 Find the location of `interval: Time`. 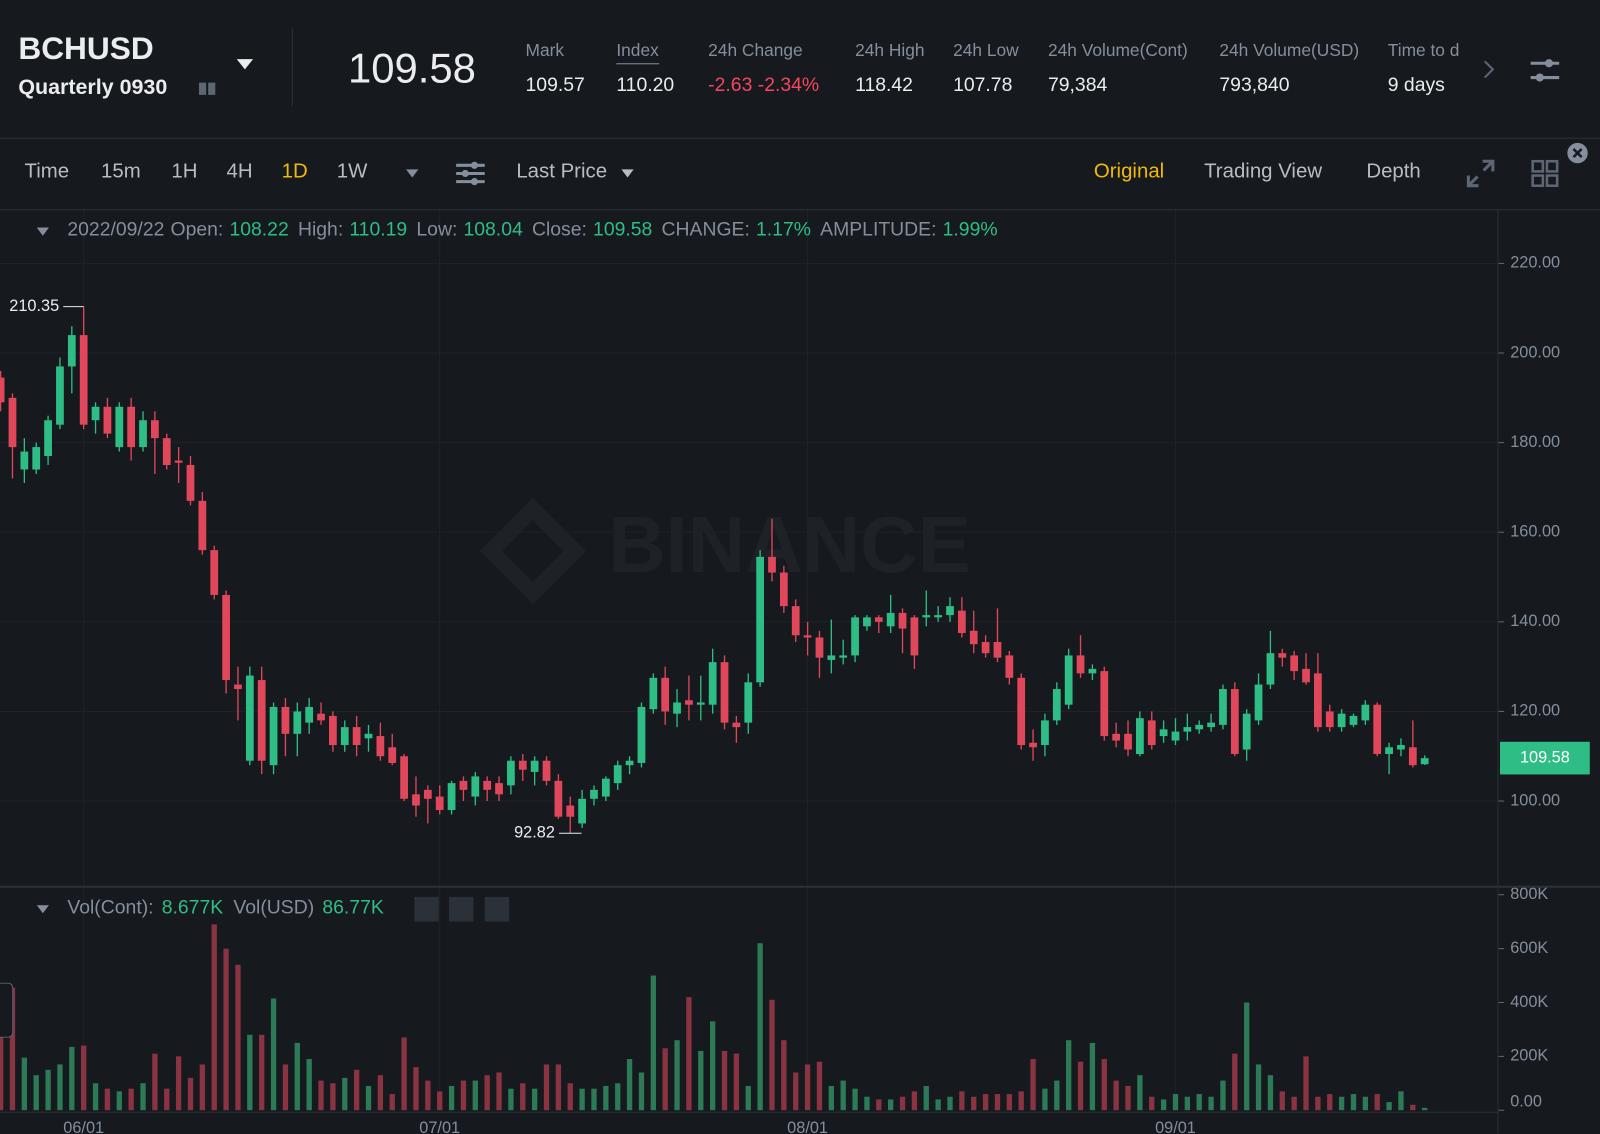

interval: Time is located at coordinates (47, 171).